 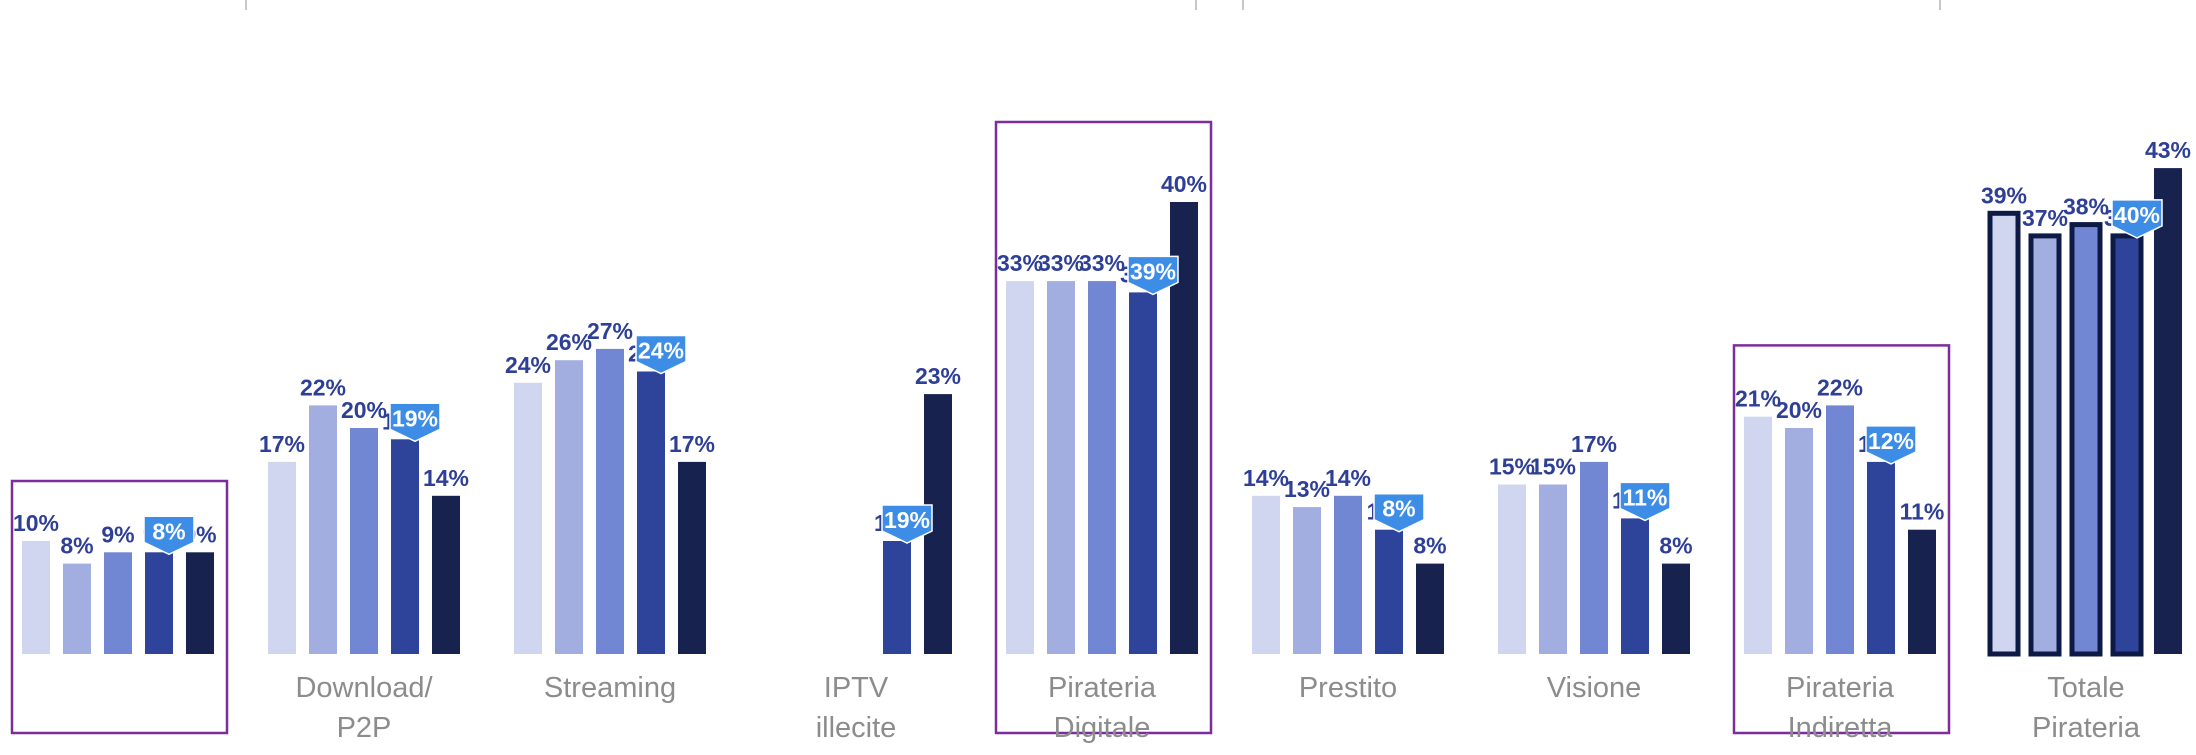 What do you see at coordinates (76, 546) in the screenshot?
I see `value-label-0-1: 8%` at bounding box center [76, 546].